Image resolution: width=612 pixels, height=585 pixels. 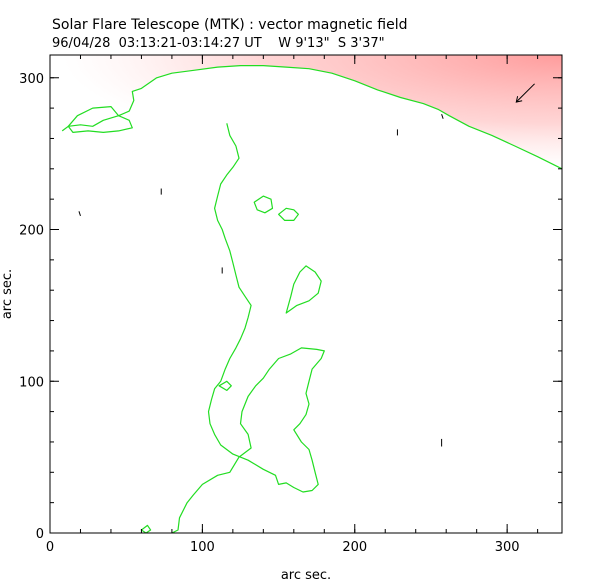 What do you see at coordinates (306, 575) in the screenshot?
I see `x-axis-label: arc sec.` at bounding box center [306, 575].